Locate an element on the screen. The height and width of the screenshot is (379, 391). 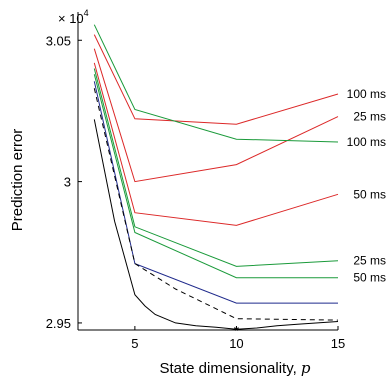
x-axis-label: State dimensionality, p is located at coordinates (234, 368).